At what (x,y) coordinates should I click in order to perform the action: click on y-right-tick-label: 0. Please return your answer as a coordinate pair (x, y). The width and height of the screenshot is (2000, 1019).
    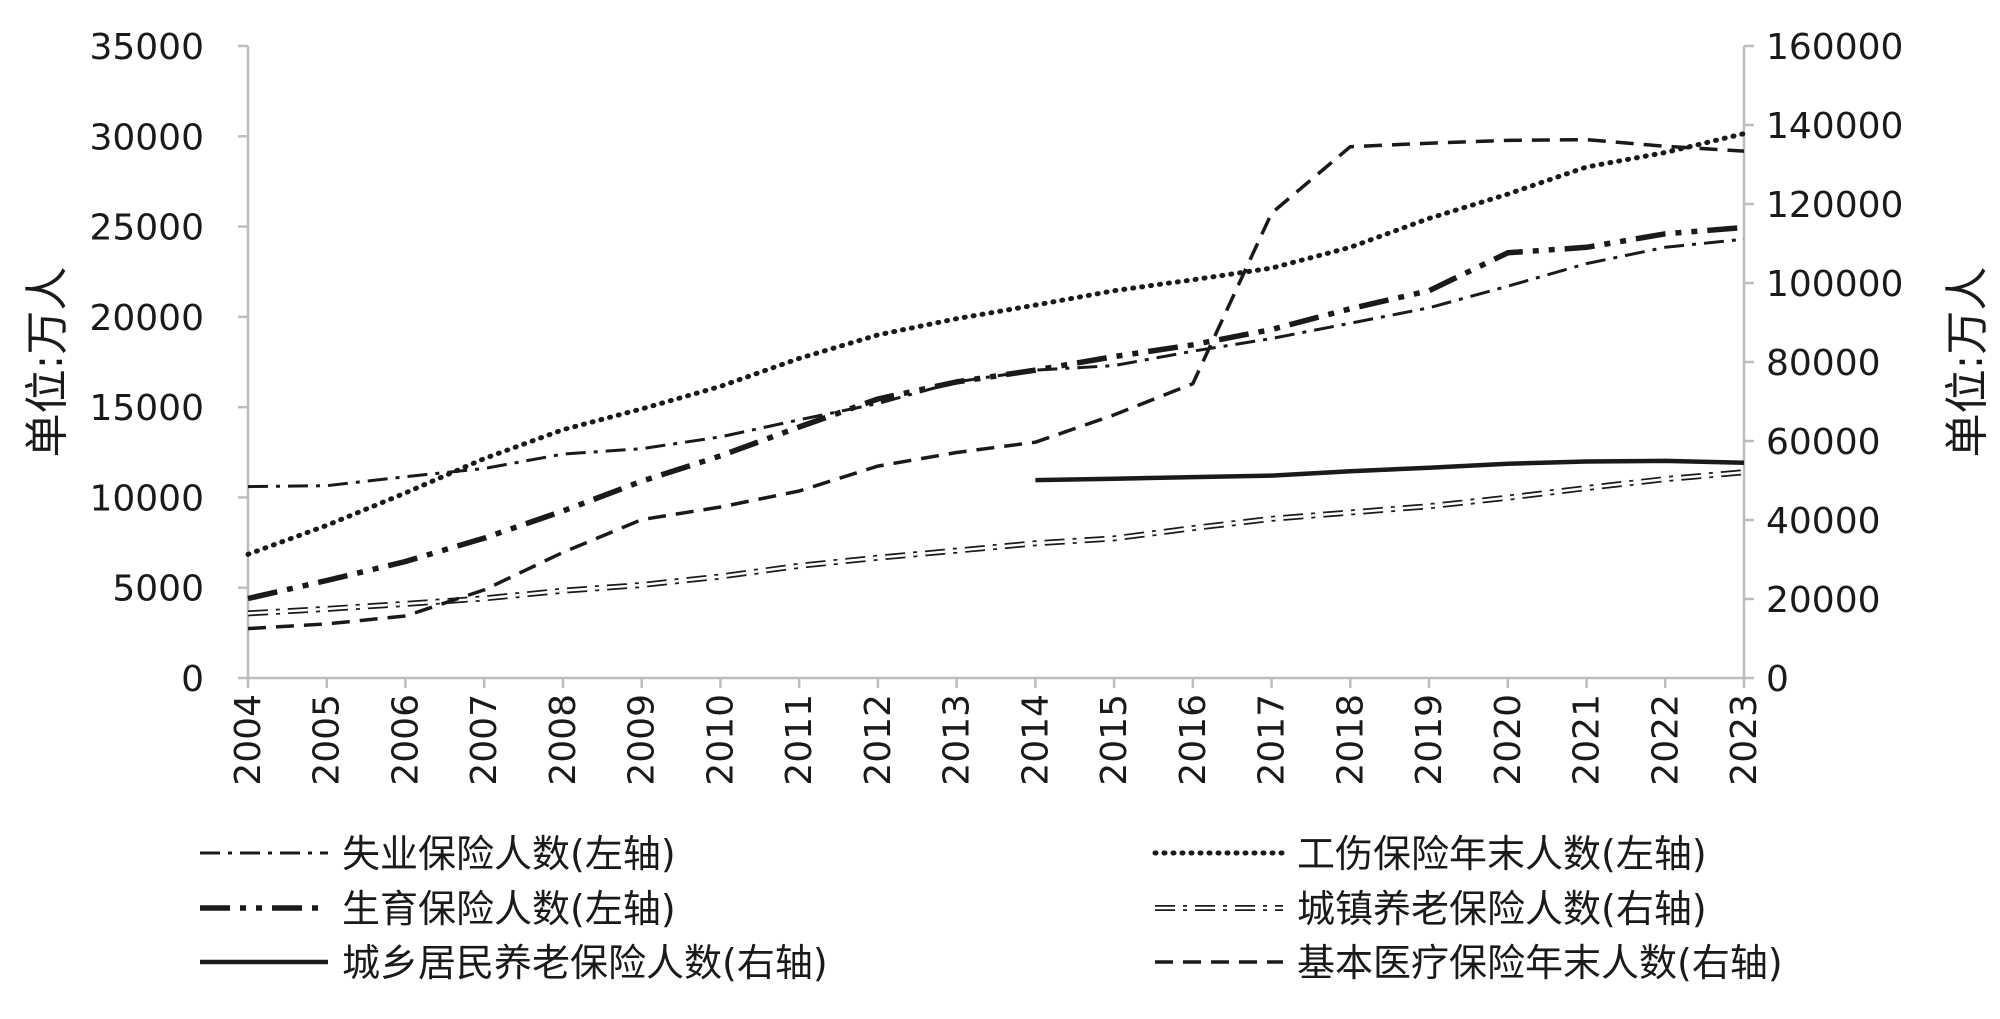
    Looking at the image, I should click on (1777, 679).